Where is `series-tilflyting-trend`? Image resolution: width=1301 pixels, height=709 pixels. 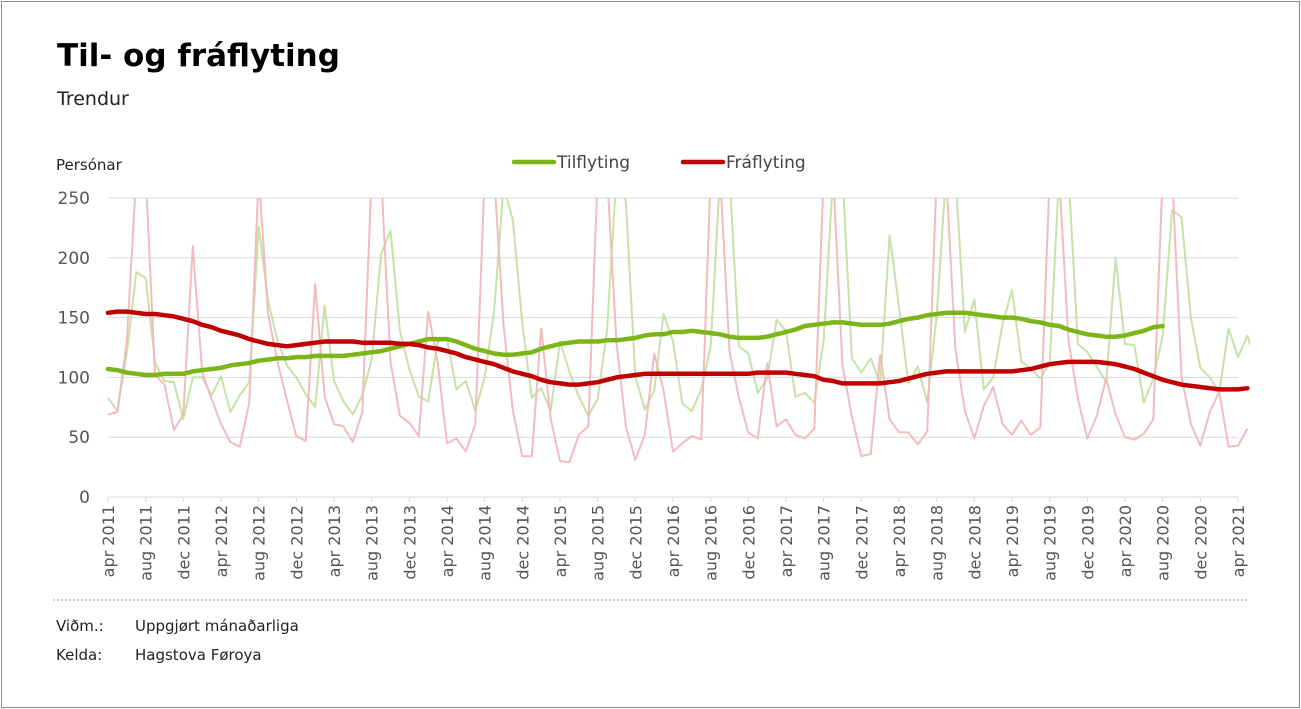 series-tilflyting-trend is located at coordinates (635, 344).